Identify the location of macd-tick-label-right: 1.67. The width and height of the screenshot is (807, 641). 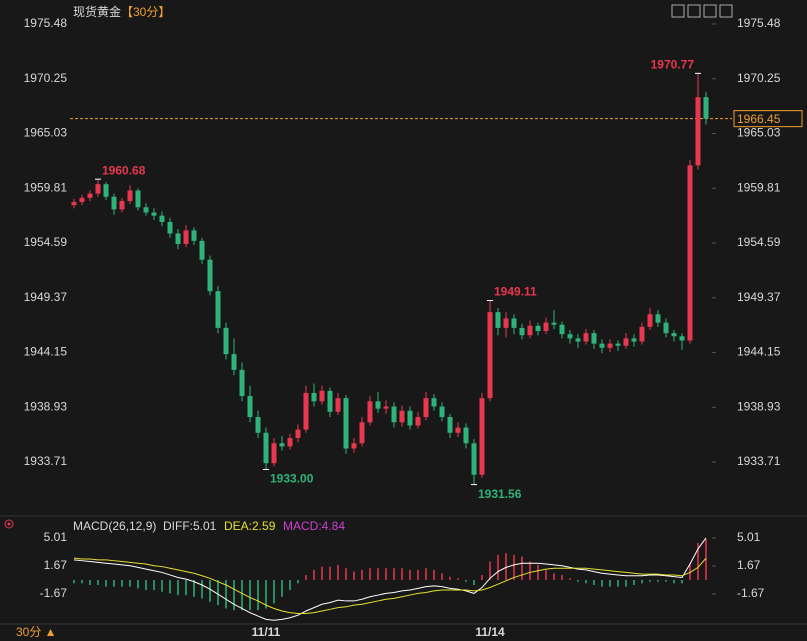
(749, 565).